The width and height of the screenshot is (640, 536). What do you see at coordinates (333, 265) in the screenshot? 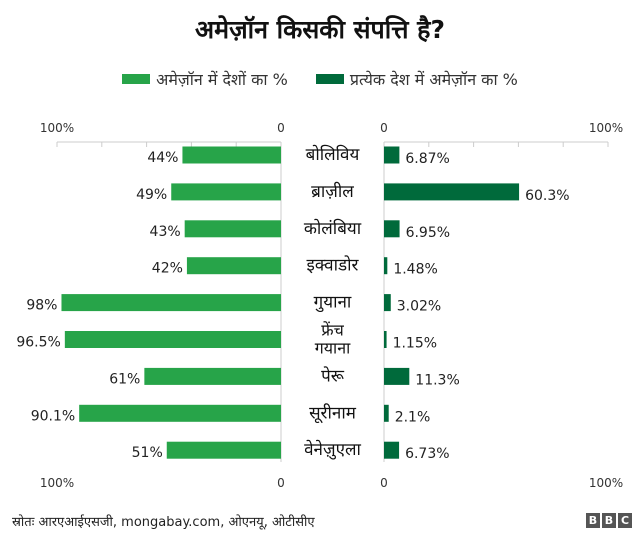
I see `category-label: इक्वाडोर` at bounding box center [333, 265].